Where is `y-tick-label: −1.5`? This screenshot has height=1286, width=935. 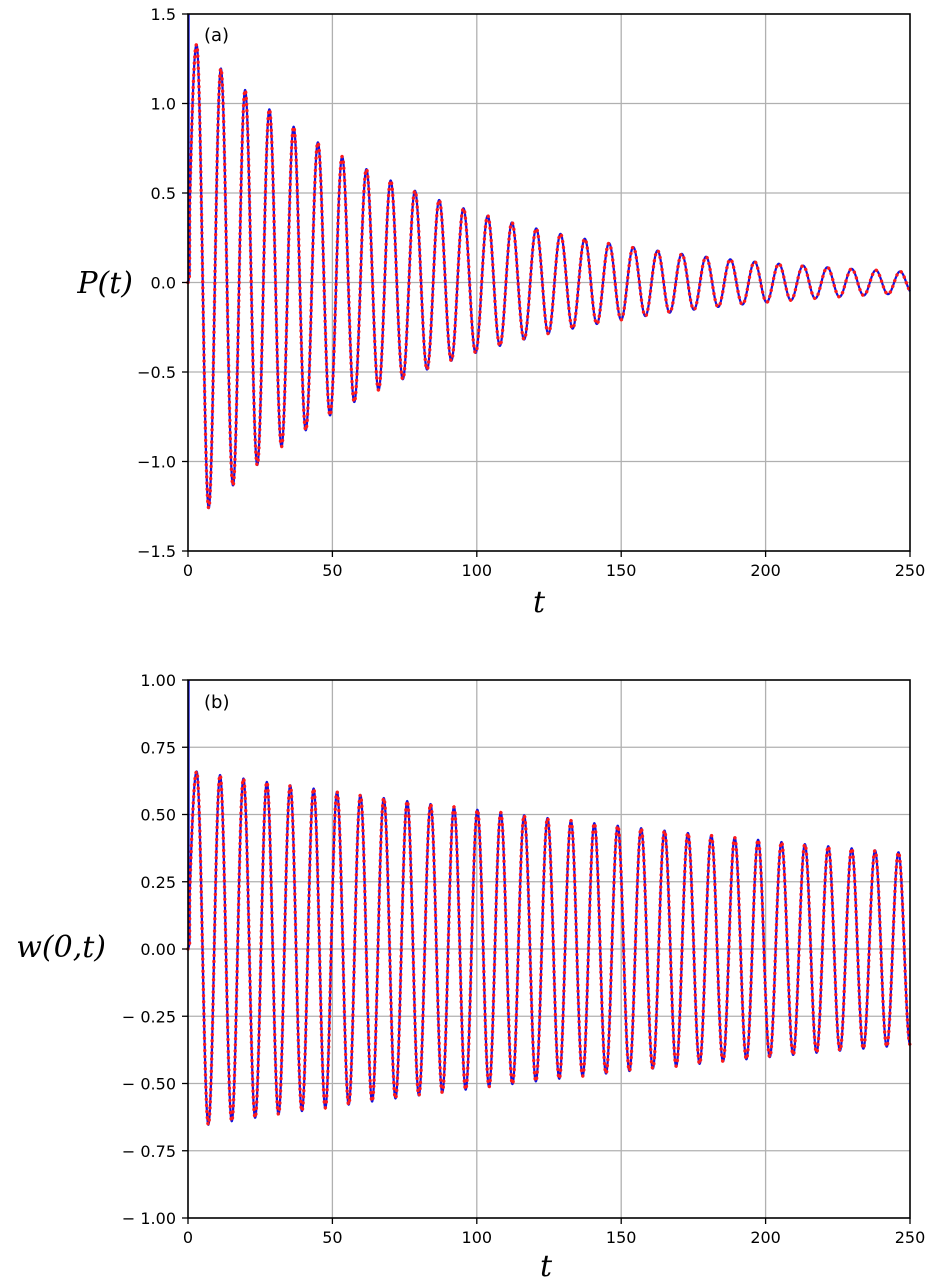
y-tick-label: −1.5 is located at coordinates (156, 551).